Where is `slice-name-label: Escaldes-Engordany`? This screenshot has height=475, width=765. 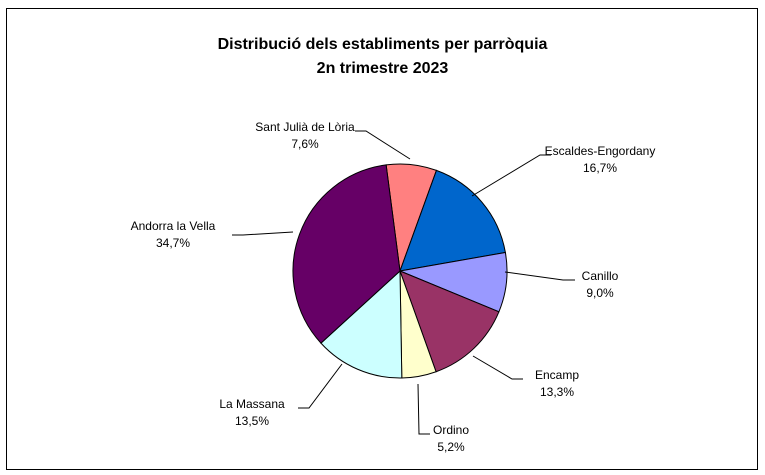
slice-name-label: Escaldes-Engordany is located at coordinates (600, 151).